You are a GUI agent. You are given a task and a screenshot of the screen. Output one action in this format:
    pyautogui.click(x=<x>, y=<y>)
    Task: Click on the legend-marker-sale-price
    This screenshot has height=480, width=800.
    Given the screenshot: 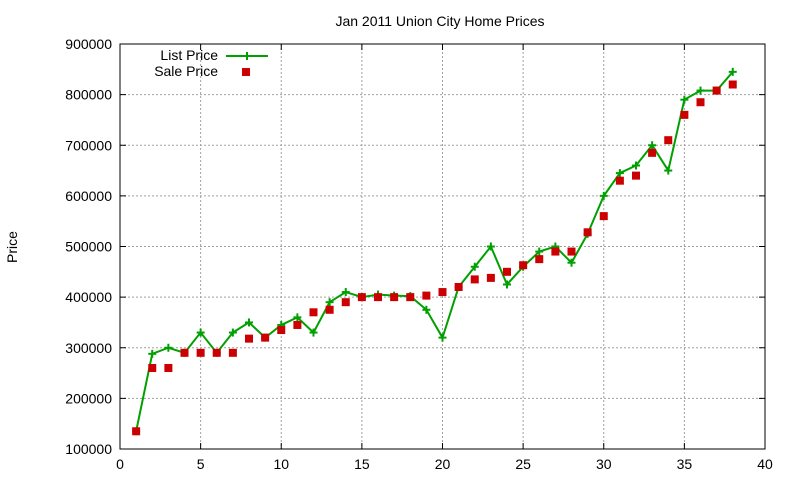 What is the action you would take?
    pyautogui.click(x=246, y=72)
    